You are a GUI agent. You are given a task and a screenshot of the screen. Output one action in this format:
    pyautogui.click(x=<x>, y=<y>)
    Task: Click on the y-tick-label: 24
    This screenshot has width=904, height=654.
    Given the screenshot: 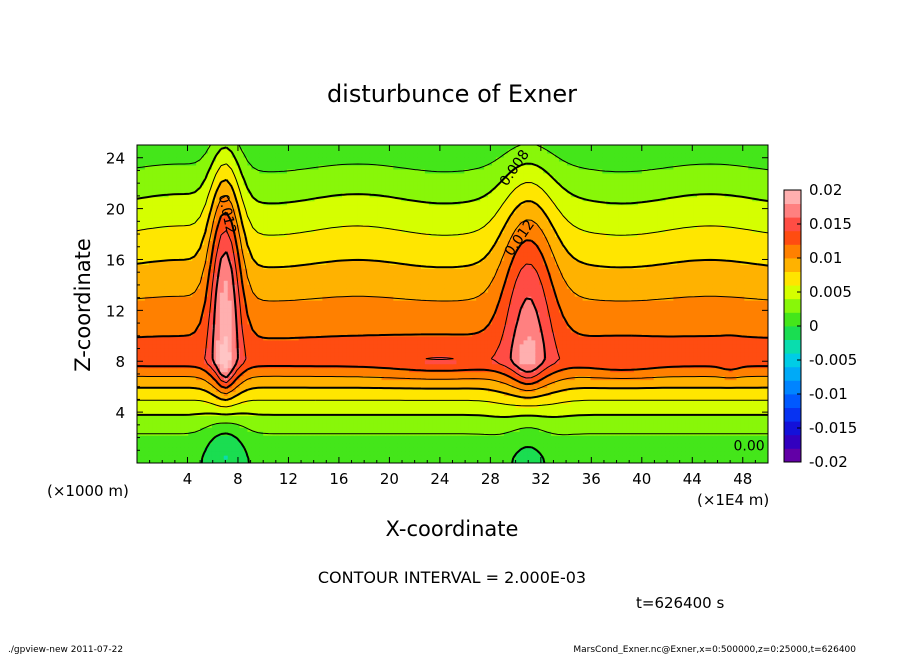 What is the action you would take?
    pyautogui.click(x=115, y=159)
    